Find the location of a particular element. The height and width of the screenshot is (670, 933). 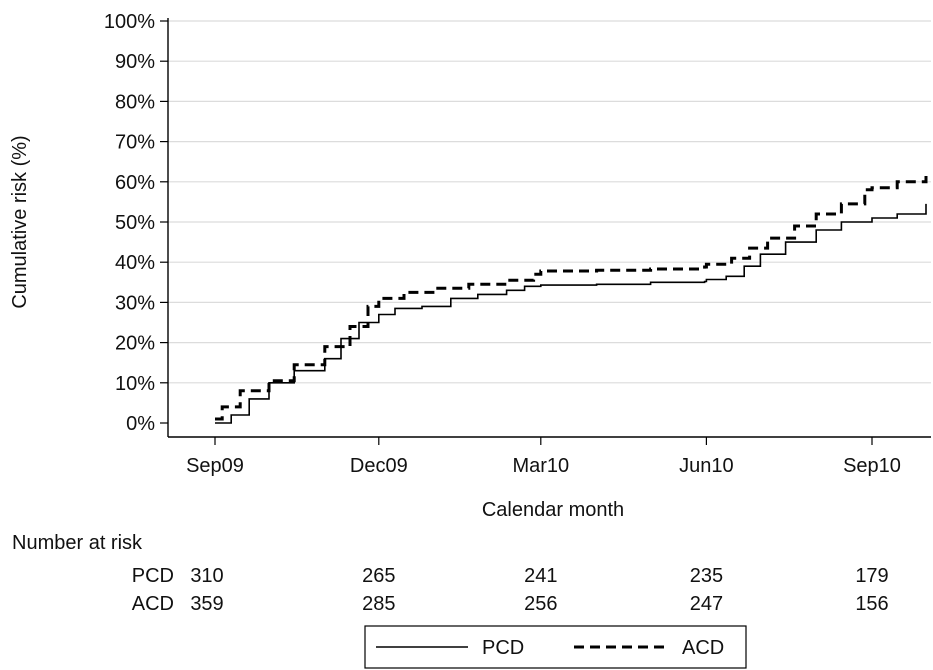

x-tick-label: Sep09 is located at coordinates (215, 466).